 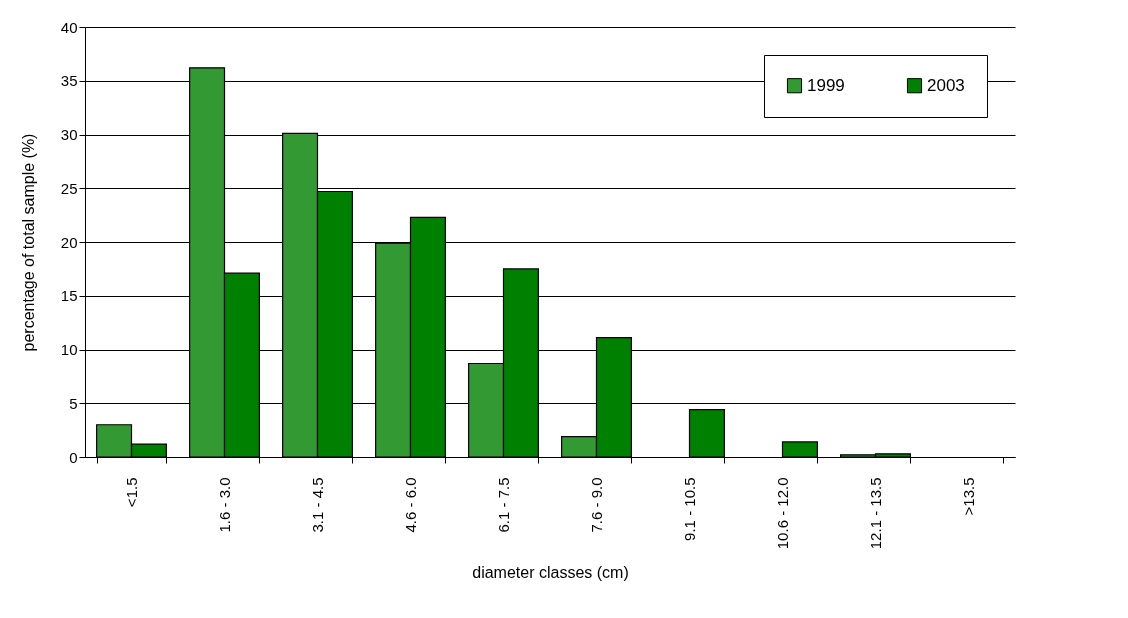 What do you see at coordinates (224, 505) in the screenshot?
I see `x-tick-label: 1.6 - 3.0` at bounding box center [224, 505].